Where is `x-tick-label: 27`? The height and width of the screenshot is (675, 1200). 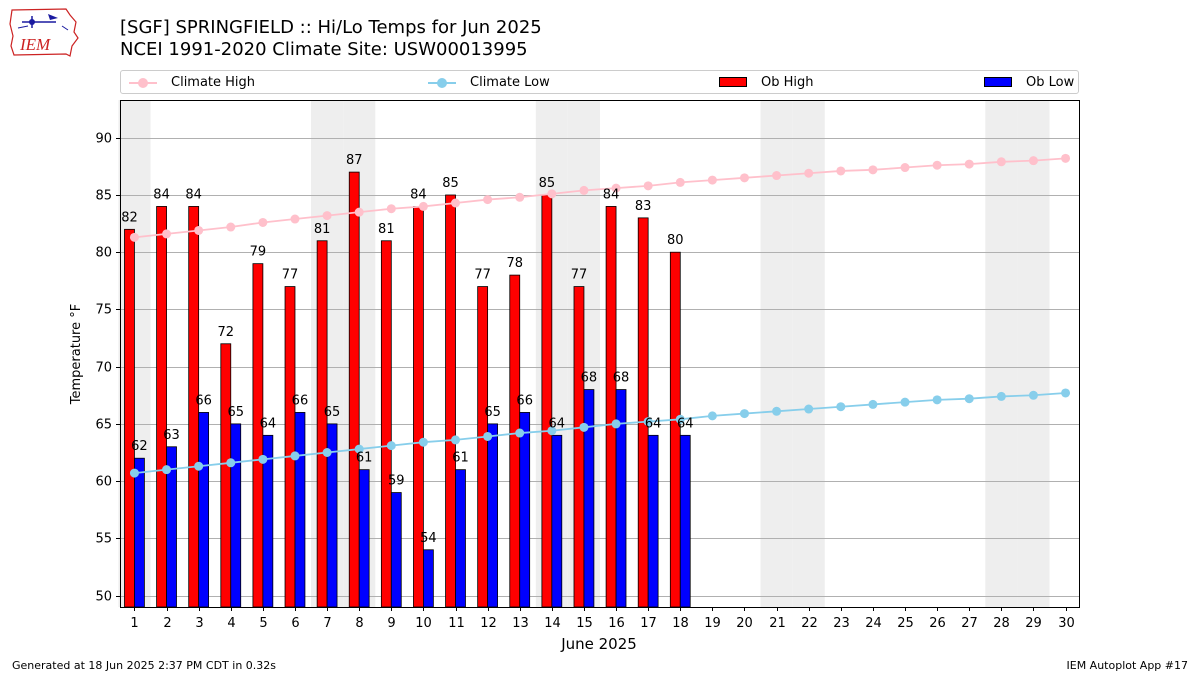 x-tick-label: 27 is located at coordinates (969, 623).